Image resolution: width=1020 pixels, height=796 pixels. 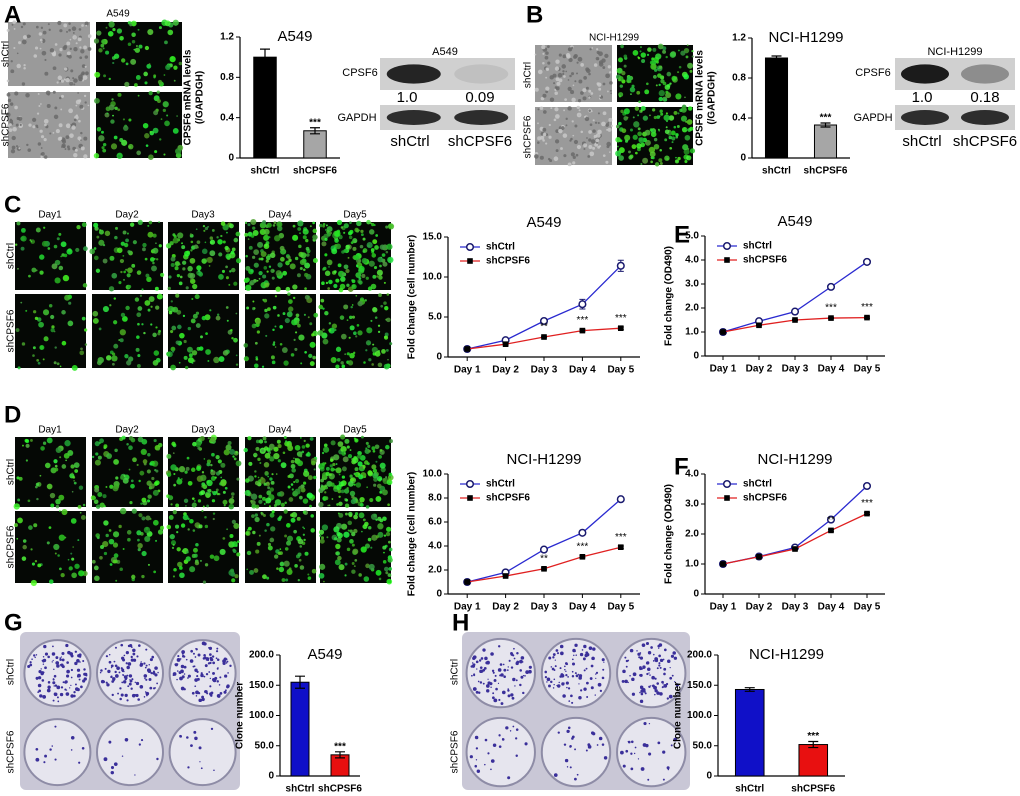 What do you see at coordinates (759, 607) in the screenshot?
I see `x-tick-label: Day 2` at bounding box center [759, 607].